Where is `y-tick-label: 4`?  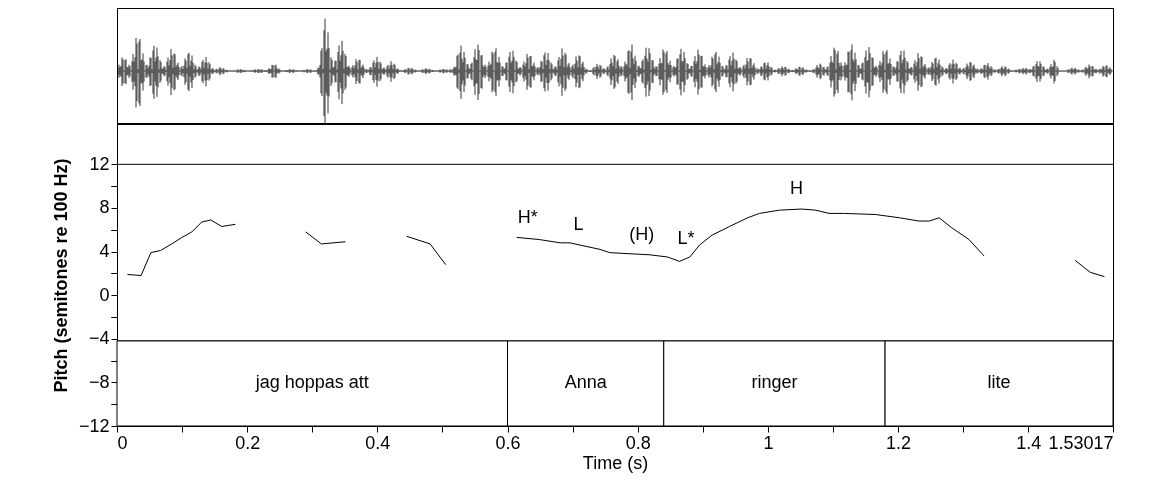 y-tick-label: 4 is located at coordinates (104, 251).